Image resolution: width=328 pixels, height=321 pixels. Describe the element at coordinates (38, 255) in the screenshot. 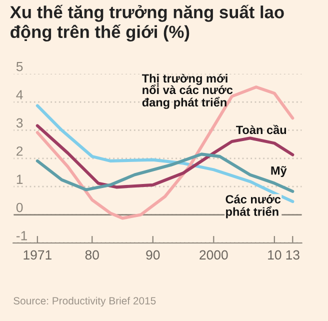

I see `x-tick-label: 1971` at that location.